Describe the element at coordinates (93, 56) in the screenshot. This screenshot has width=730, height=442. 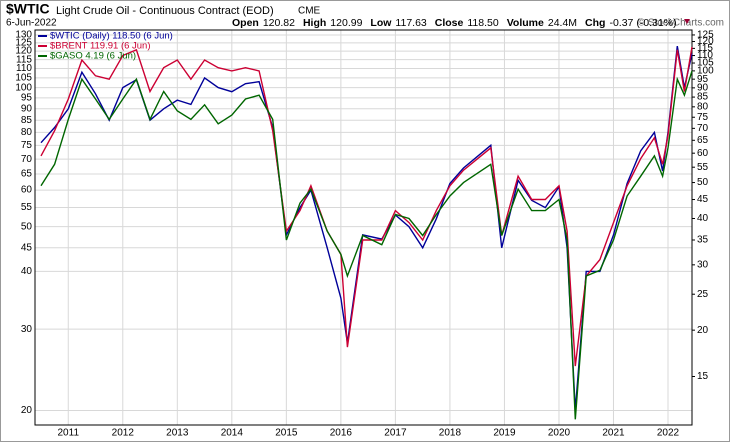
I see `legend-label: $GASO 4.19 (6 Jun)` at that location.